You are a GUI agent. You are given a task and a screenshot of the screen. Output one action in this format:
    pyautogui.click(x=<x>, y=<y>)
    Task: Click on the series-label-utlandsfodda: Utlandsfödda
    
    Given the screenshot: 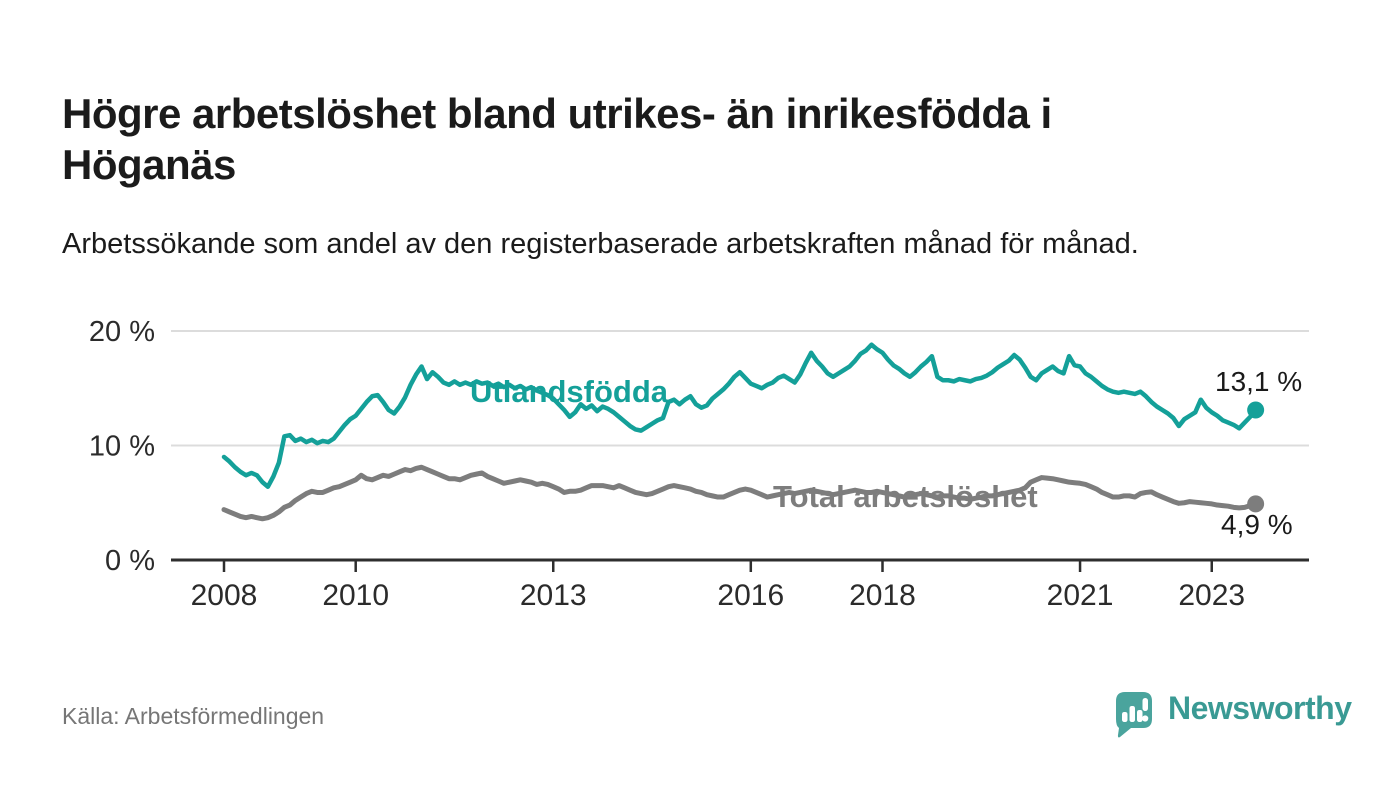 What is the action you would take?
    pyautogui.click(x=569, y=391)
    